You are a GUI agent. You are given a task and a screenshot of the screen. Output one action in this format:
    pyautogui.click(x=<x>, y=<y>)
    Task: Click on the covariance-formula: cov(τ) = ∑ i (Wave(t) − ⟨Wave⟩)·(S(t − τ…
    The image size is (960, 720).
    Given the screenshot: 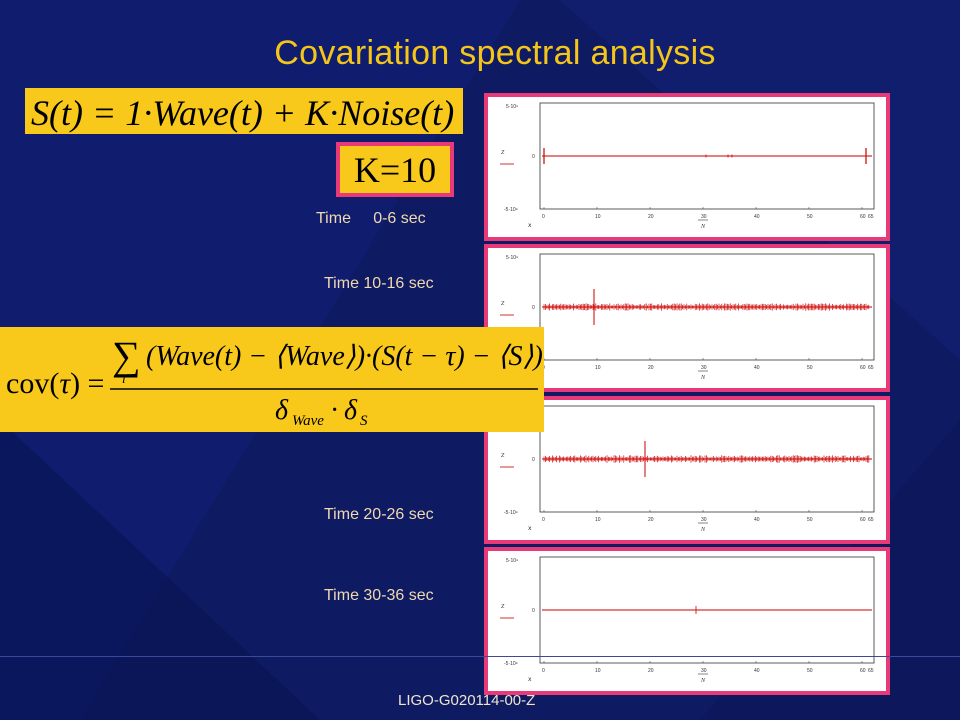 What is the action you would take?
    pyautogui.click(x=272, y=379)
    